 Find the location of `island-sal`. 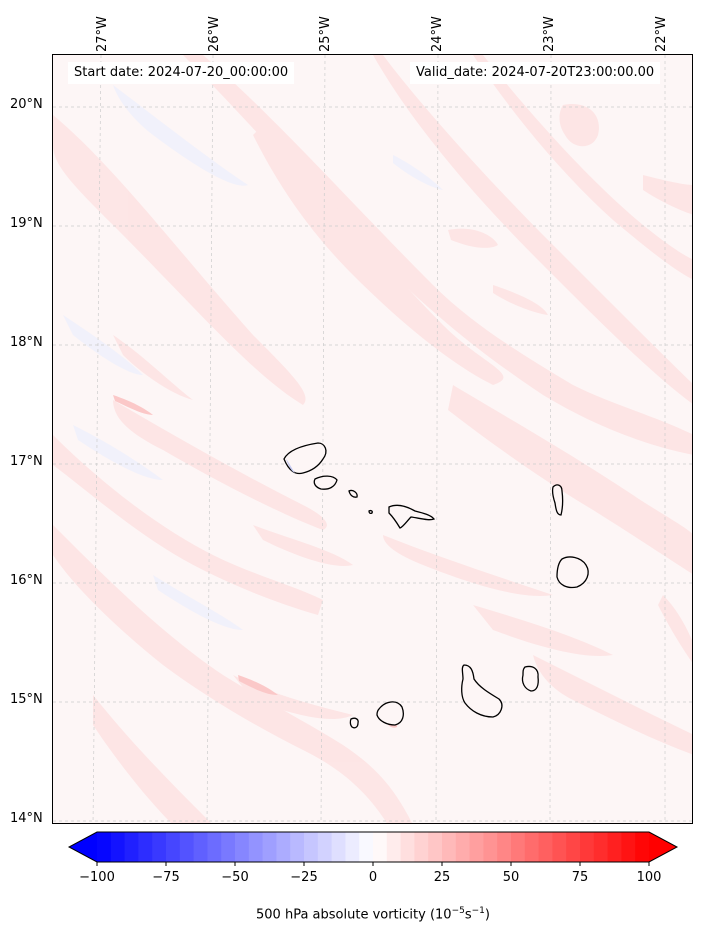

island-sal is located at coordinates (557, 500).